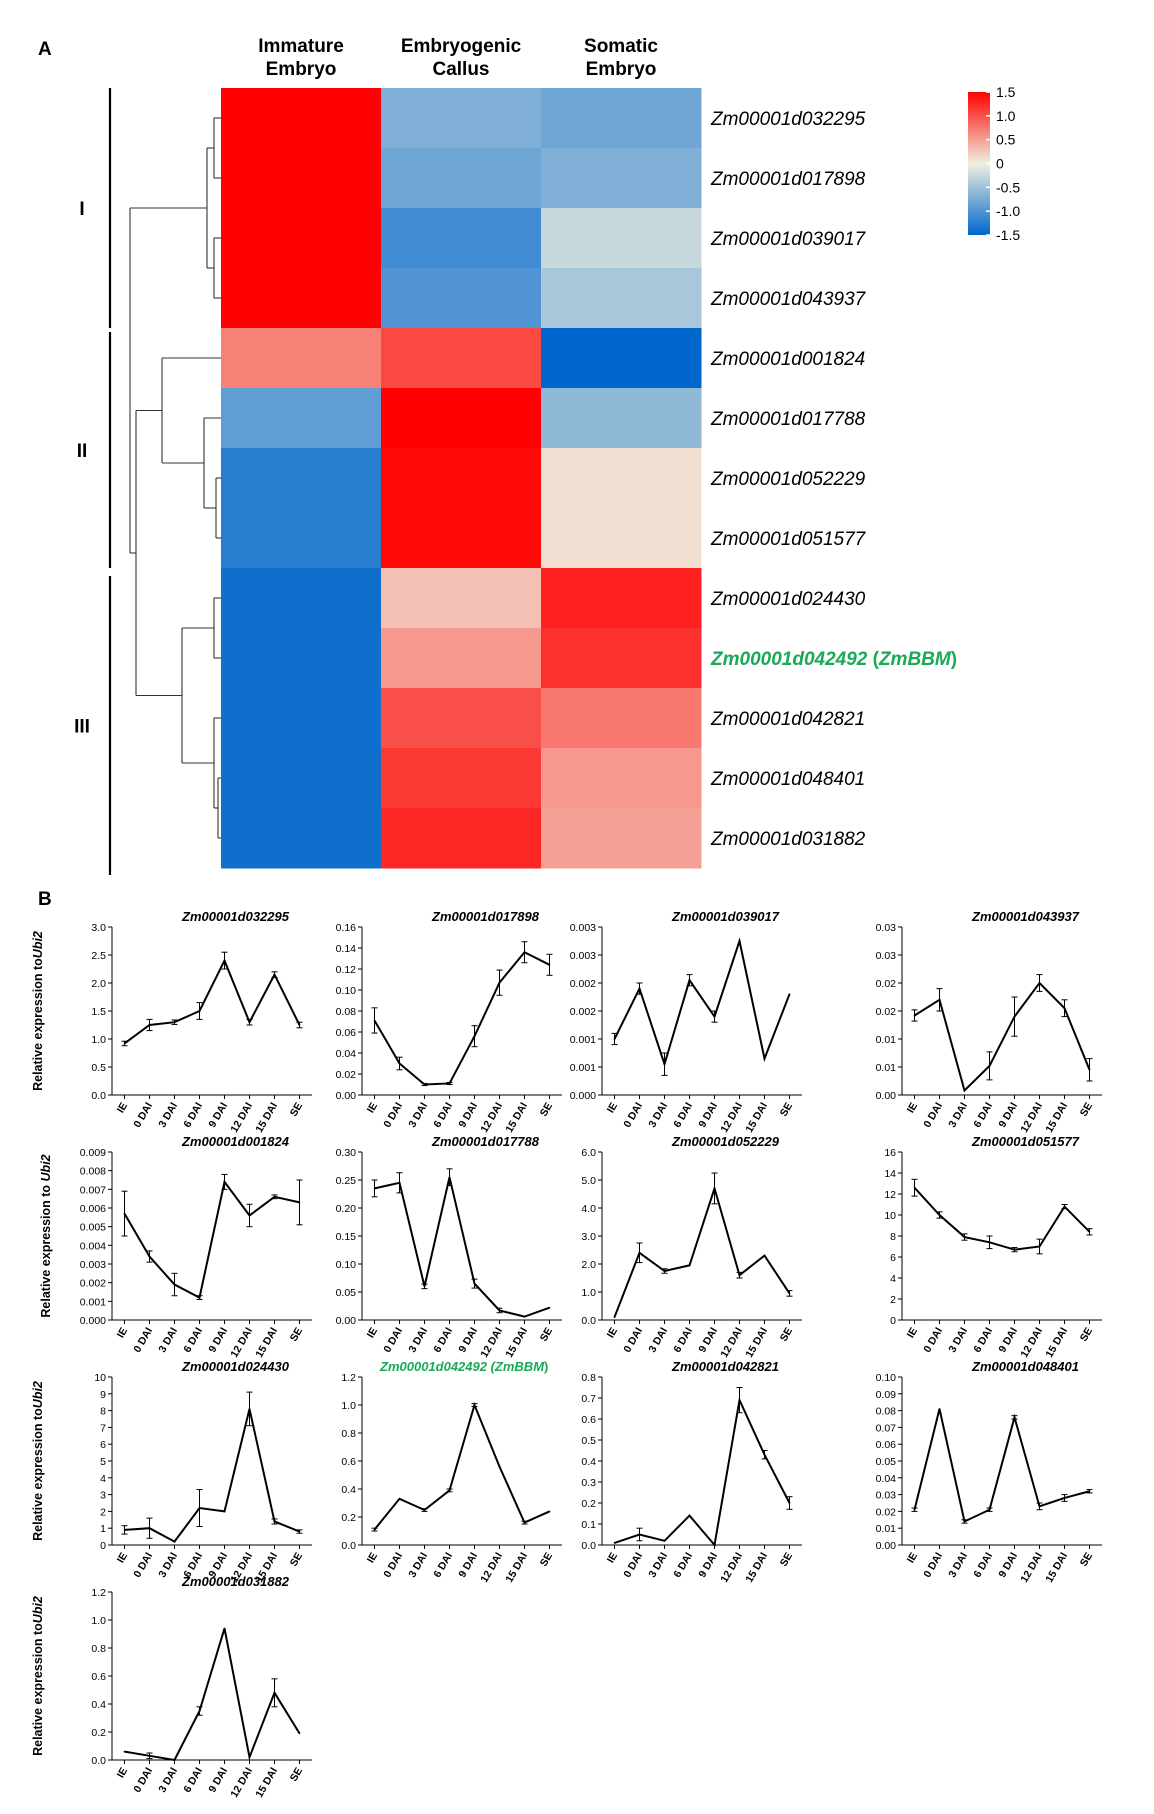  What do you see at coordinates (583, 984) in the screenshot?
I see `y-tick-label: 0.002` at bounding box center [583, 984].